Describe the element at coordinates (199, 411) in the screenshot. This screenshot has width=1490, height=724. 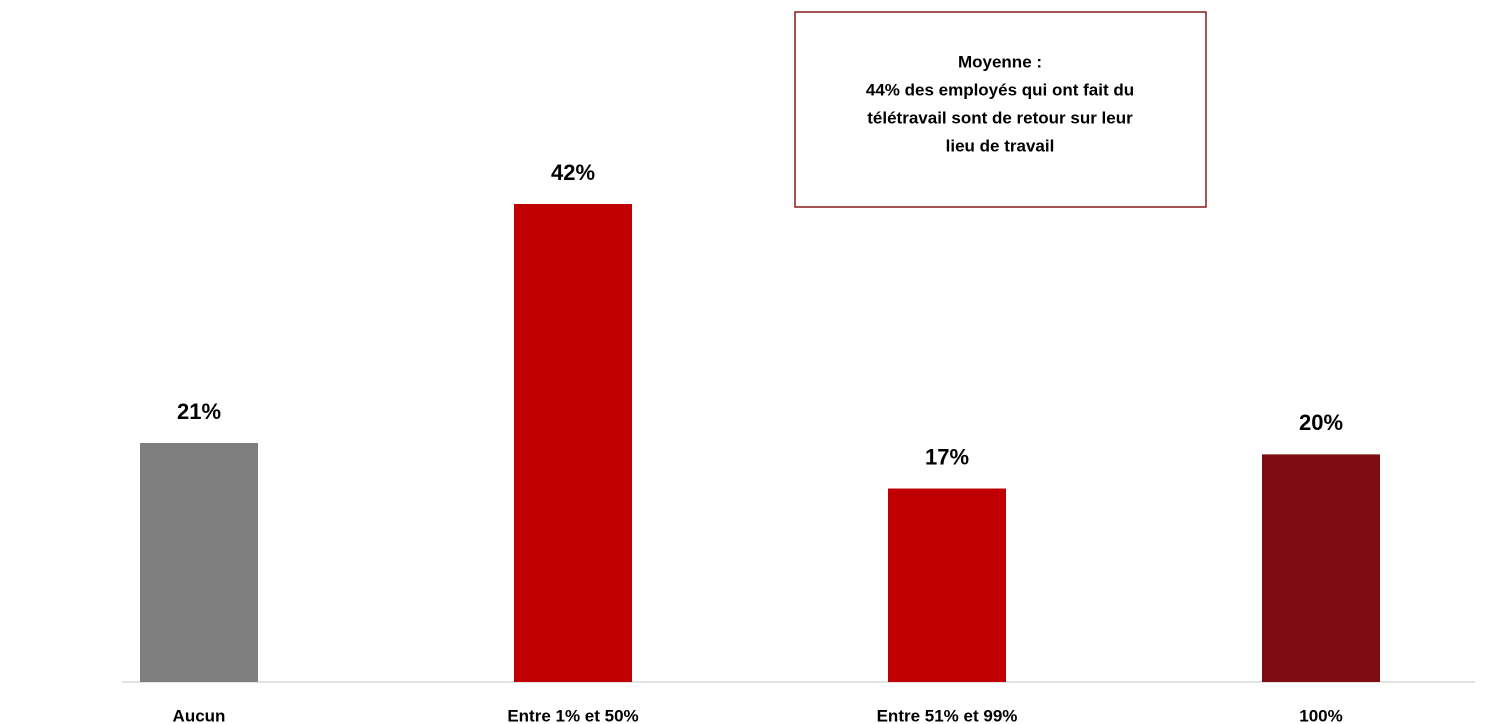
I see `value-label: 21%` at that location.